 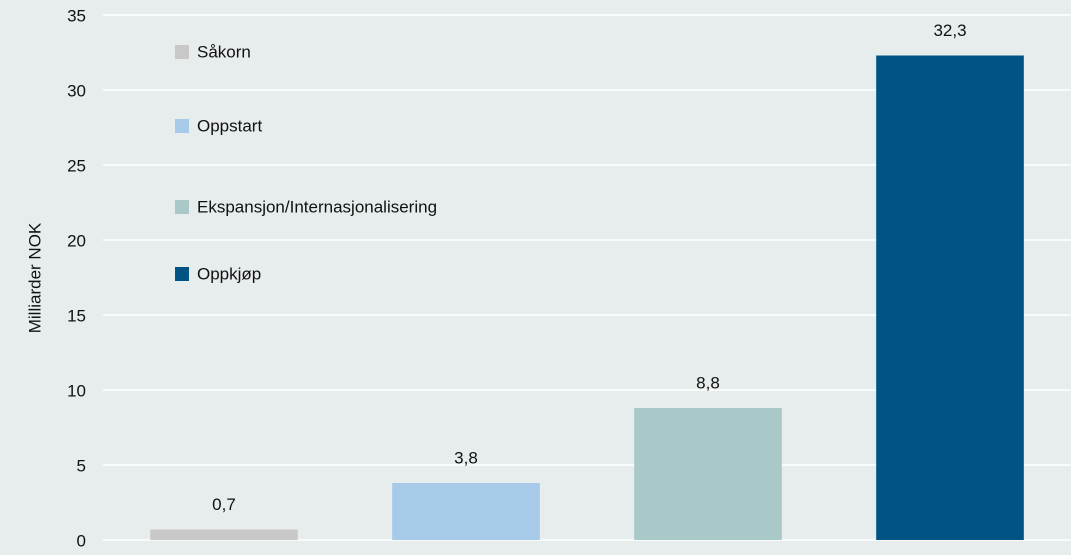 I want to click on y-tick-label: 15, so click(x=76, y=315).